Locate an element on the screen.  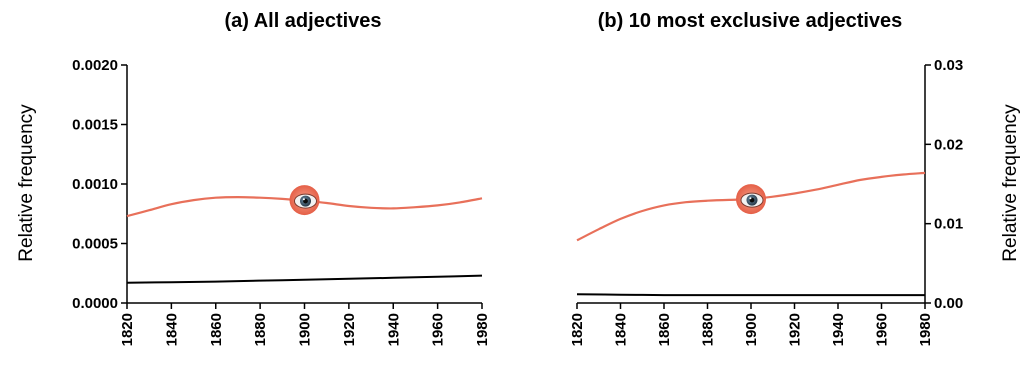
panel-a-y-tick-label: 0.0000 is located at coordinates (95, 303).